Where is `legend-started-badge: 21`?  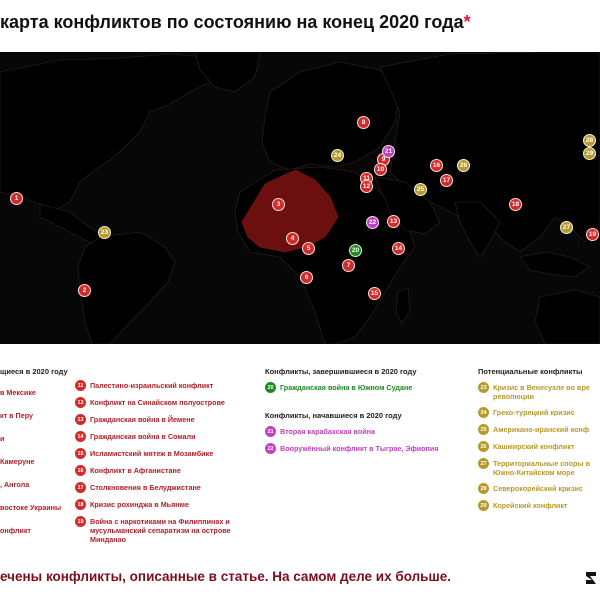 legend-started-badge: 21 is located at coordinates (270, 431).